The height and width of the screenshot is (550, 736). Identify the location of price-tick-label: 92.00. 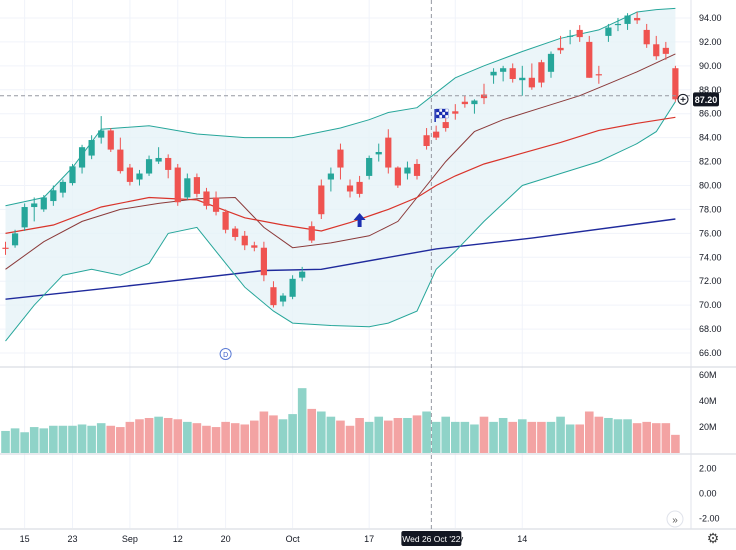
(710, 42).